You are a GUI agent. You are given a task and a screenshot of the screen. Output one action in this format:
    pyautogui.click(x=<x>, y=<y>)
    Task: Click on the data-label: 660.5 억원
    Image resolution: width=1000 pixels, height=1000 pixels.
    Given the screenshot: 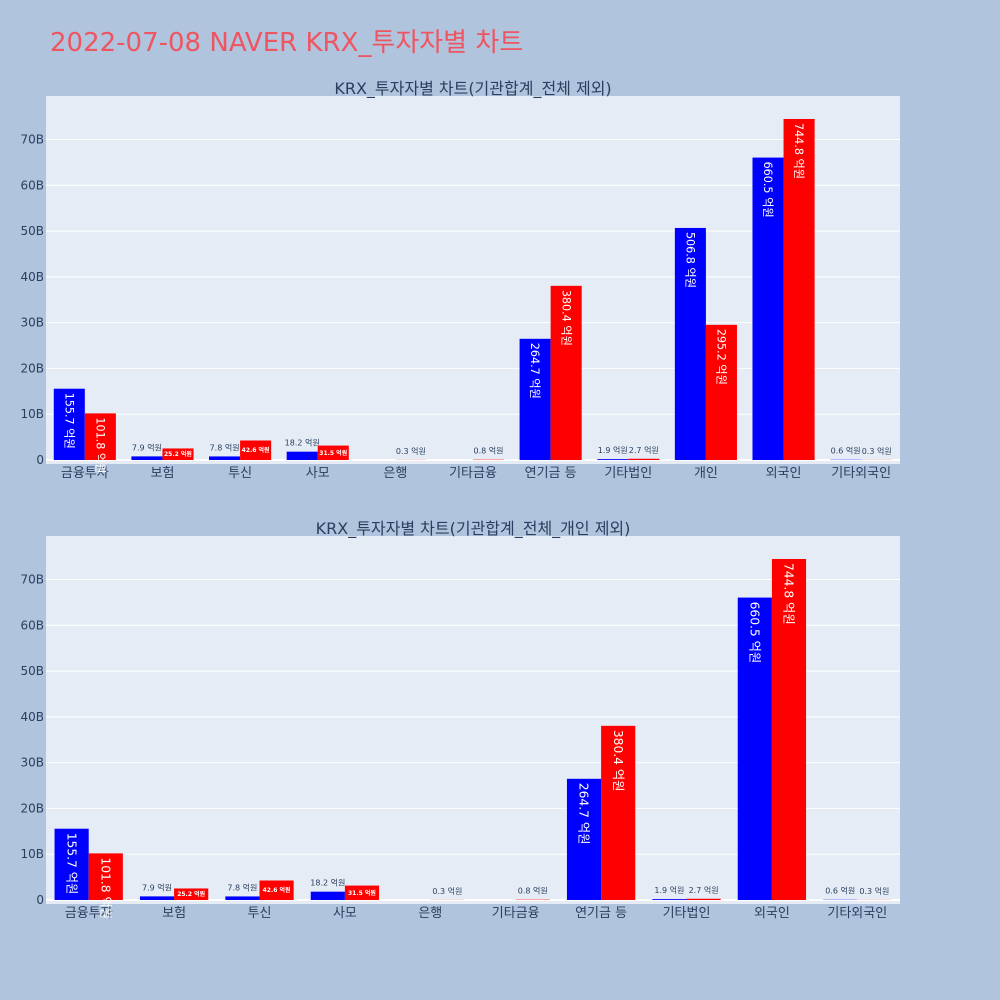 What is the action you would take?
    pyautogui.click(x=755, y=633)
    